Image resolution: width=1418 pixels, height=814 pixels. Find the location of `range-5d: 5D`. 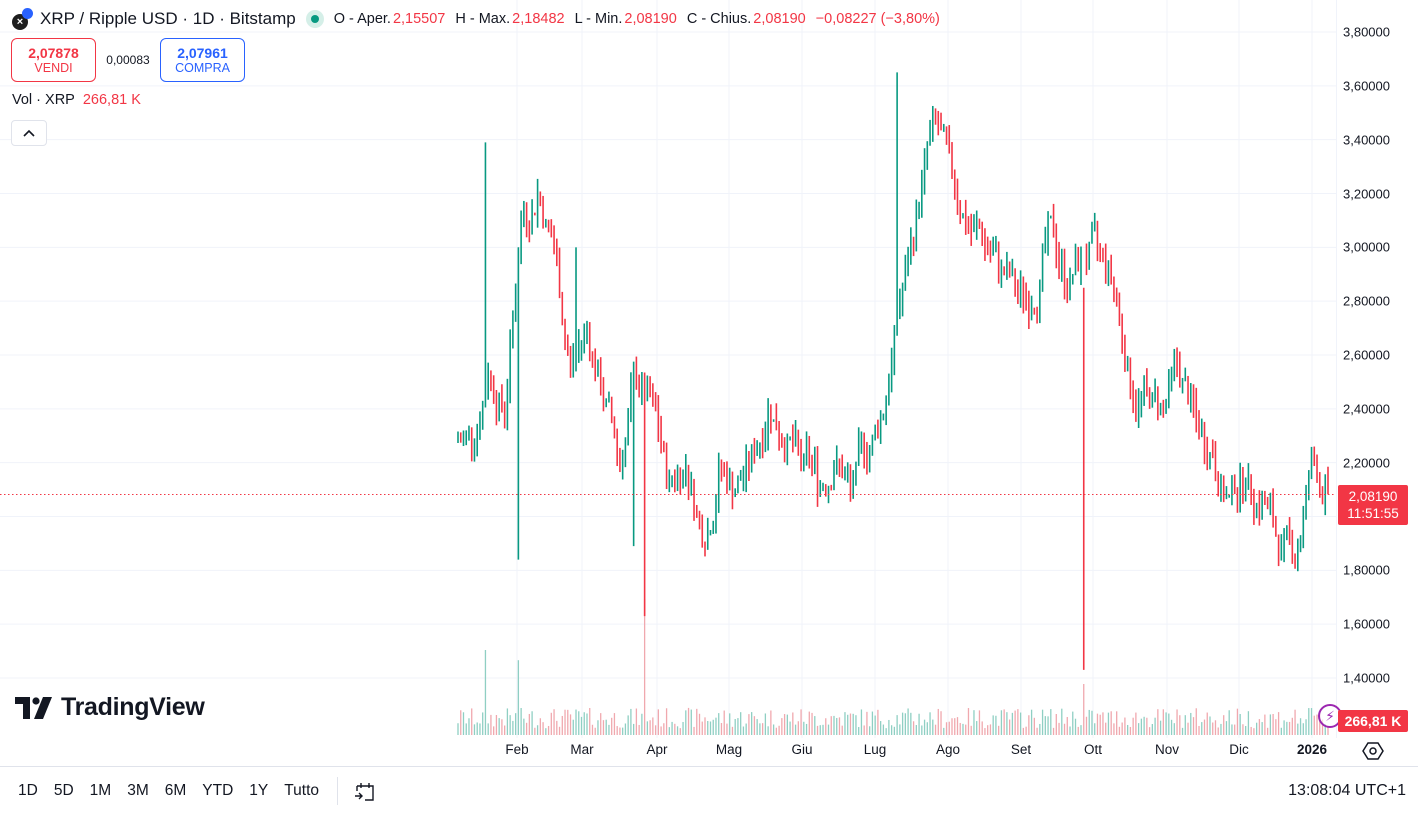

range-5d: 5D is located at coordinates (63, 790).